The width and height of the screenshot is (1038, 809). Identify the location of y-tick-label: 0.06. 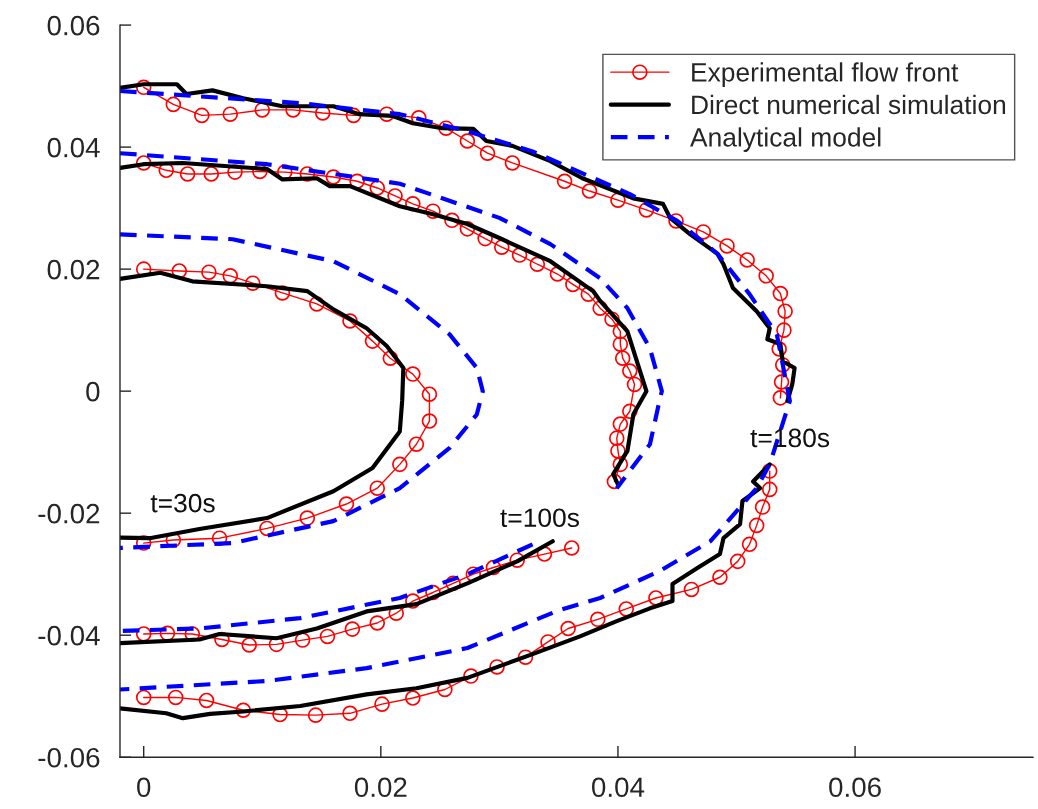
(73, 25).